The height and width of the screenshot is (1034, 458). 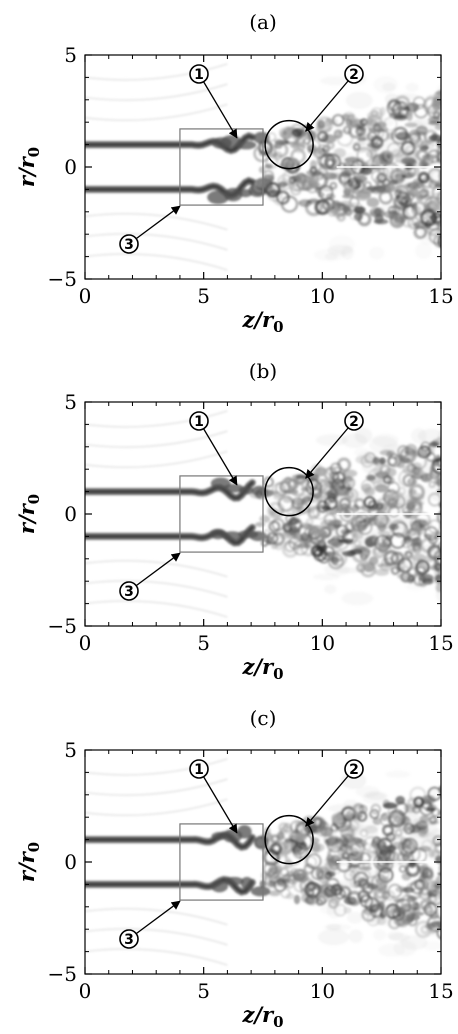 I want to click on panel-title: (c), so click(x=263, y=718).